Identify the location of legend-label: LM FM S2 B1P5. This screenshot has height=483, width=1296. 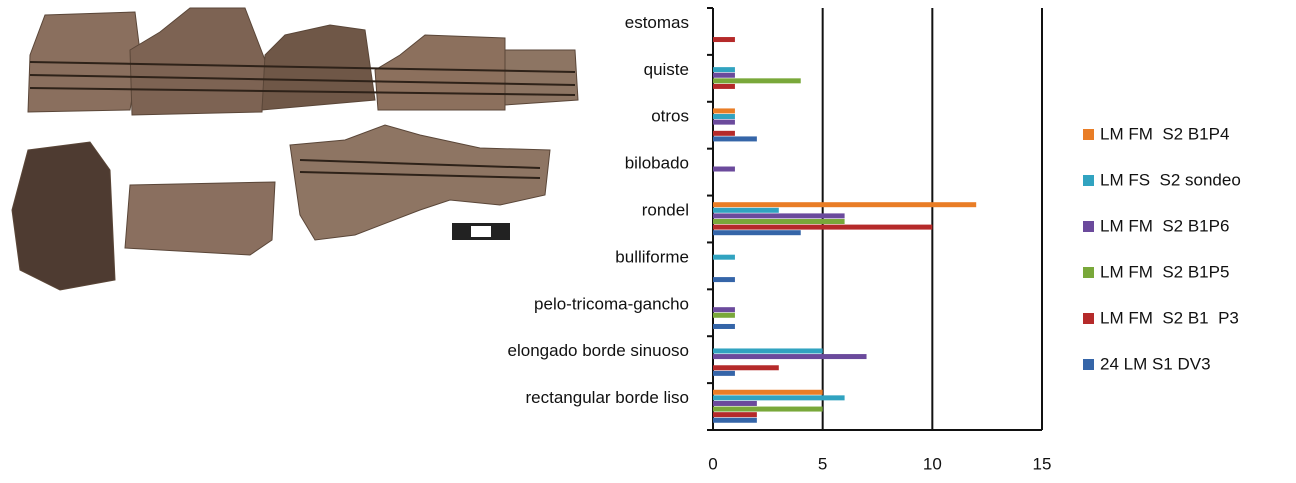
(1164, 271).